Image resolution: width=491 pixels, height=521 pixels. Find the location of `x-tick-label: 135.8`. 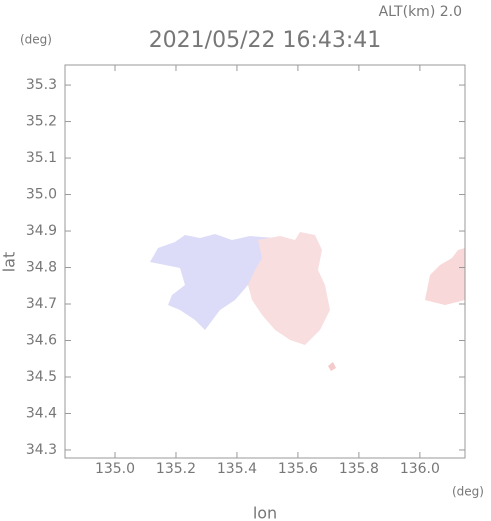

x-tick-label: 135.8 is located at coordinates (359, 469).